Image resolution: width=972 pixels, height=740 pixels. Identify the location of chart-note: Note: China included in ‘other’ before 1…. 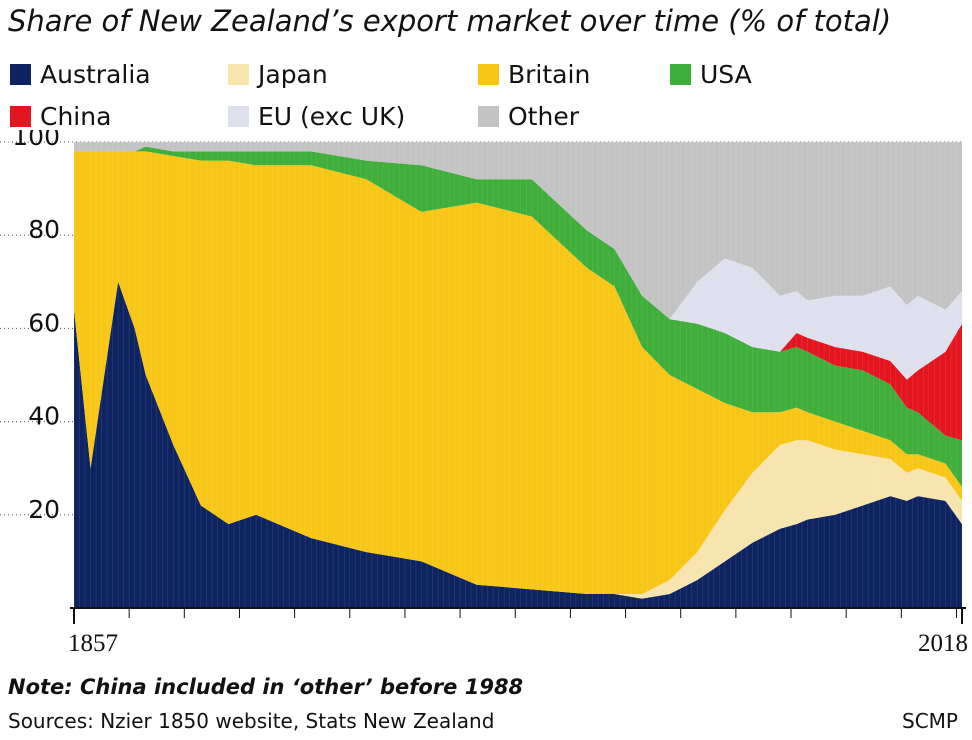
(266, 687).